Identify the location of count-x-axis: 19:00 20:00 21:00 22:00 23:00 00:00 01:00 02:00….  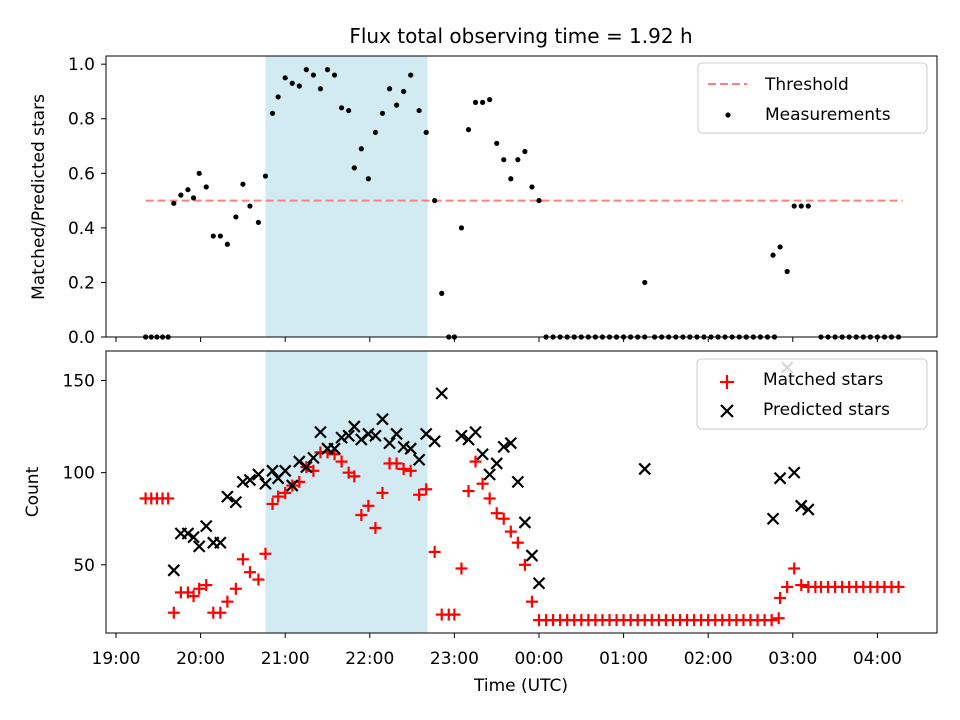
(497, 651).